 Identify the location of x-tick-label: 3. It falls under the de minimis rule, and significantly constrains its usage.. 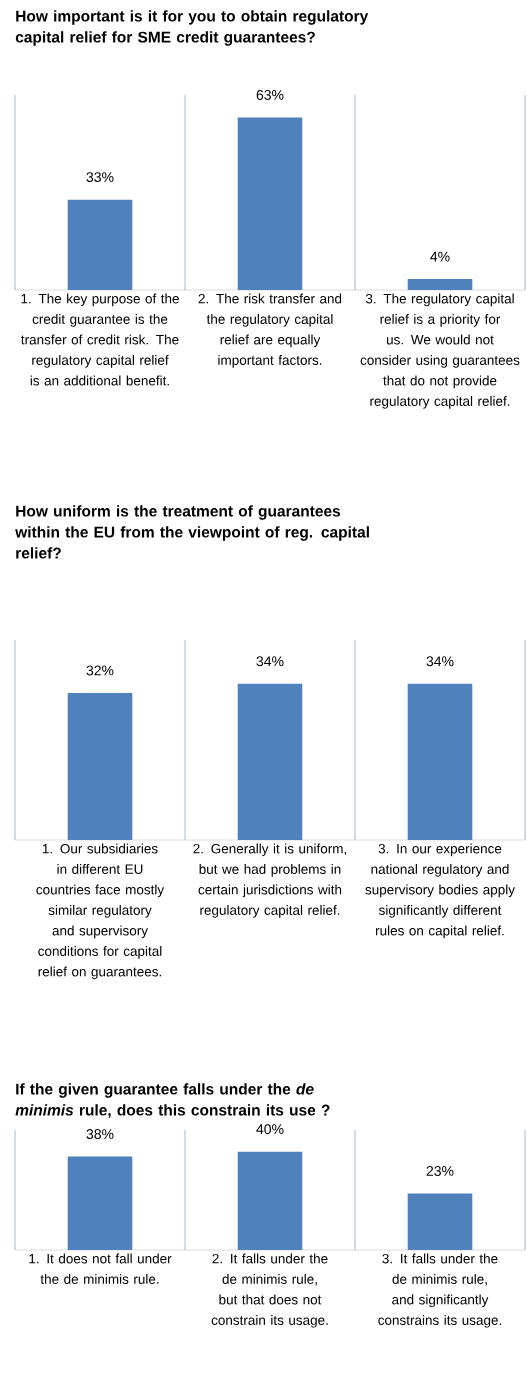
(440, 1290).